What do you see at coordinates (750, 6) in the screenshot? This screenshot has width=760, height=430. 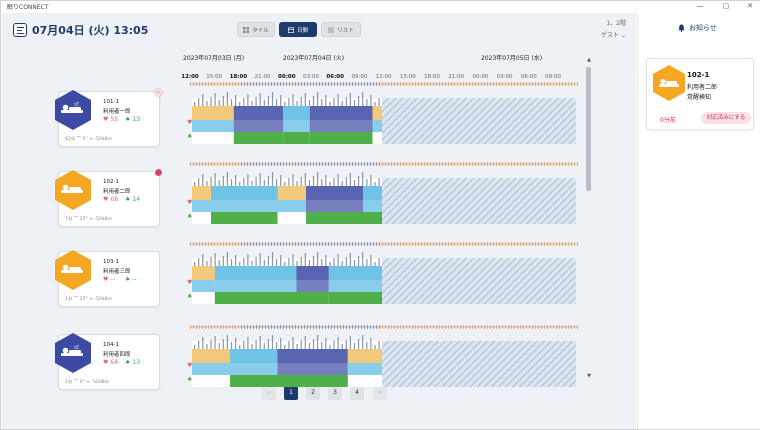 I see `close-button: ✕` at bounding box center [750, 6].